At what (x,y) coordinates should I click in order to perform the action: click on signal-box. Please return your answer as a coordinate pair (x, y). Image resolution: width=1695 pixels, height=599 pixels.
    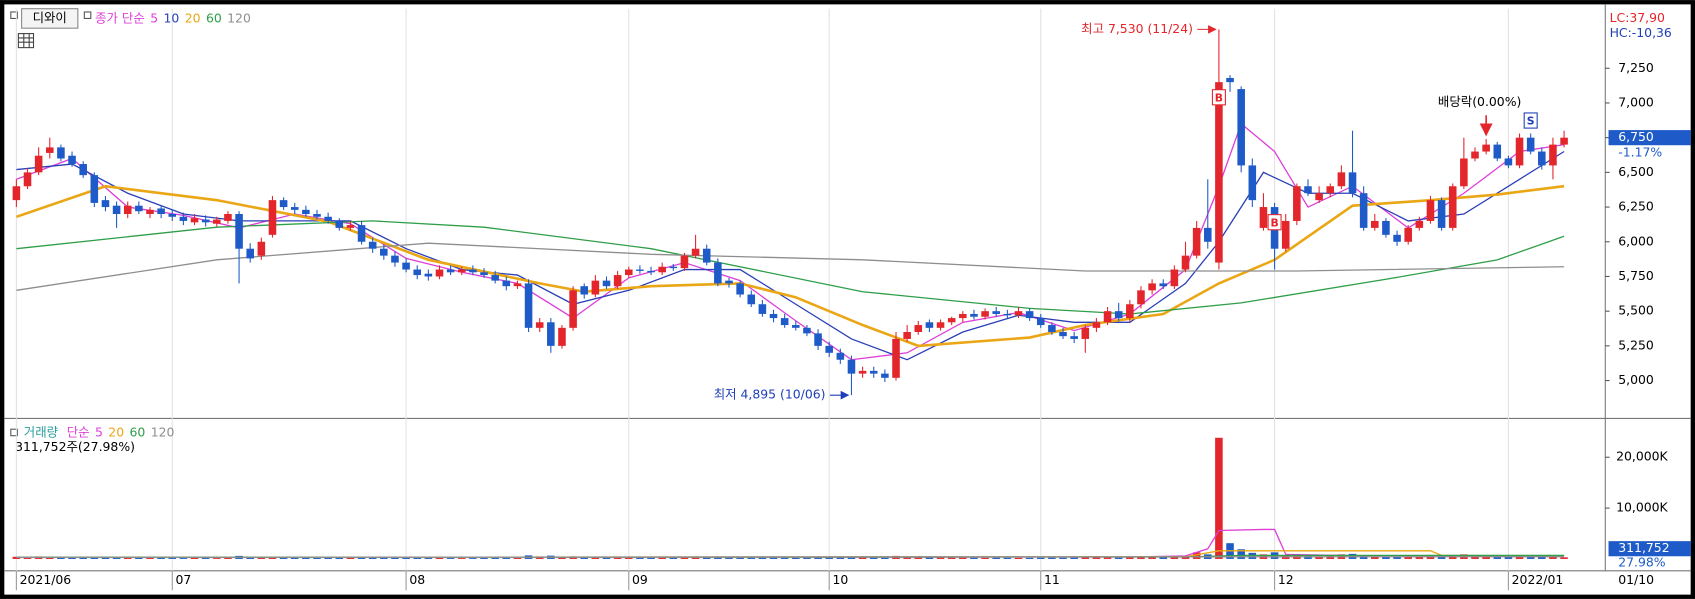
    Looking at the image, I should click on (1530, 120).